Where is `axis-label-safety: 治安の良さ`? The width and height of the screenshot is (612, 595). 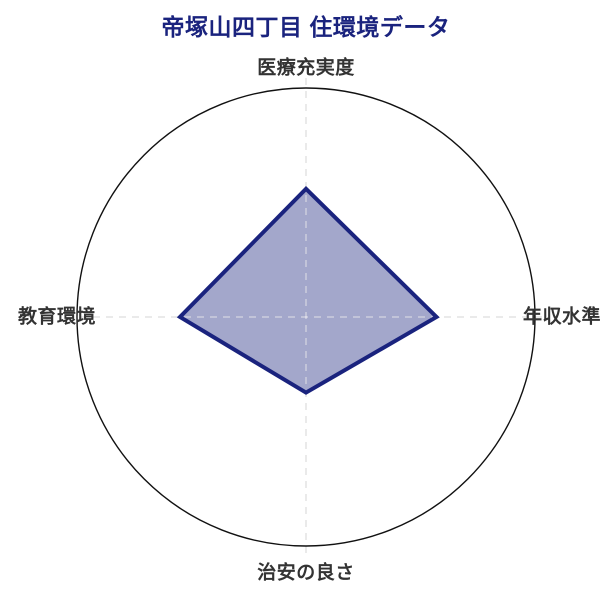 axis-label-safety: 治安の良さ is located at coordinates (306, 573).